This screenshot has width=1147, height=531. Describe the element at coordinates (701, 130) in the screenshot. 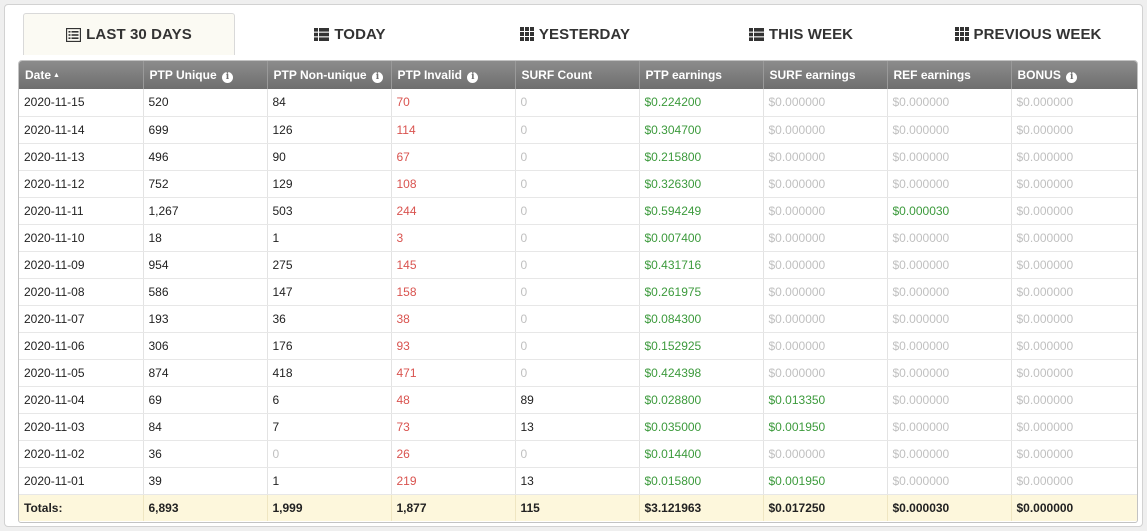

I see `cell-ptp-earnings: $0.304700` at that location.